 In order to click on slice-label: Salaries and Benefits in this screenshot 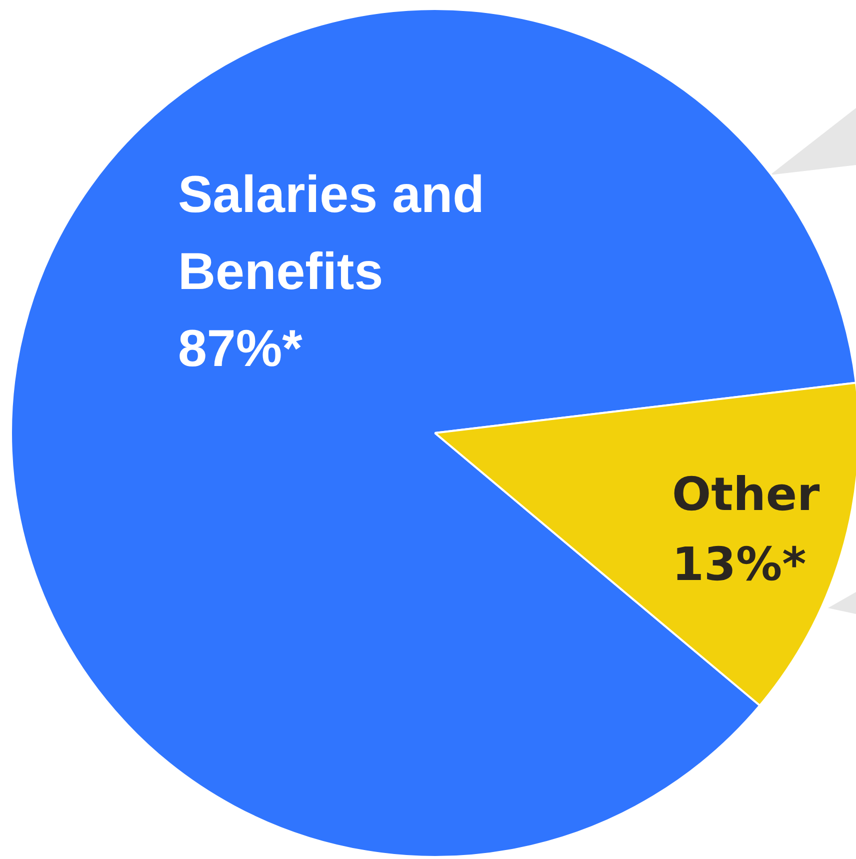, I will do `click(331, 233)`.